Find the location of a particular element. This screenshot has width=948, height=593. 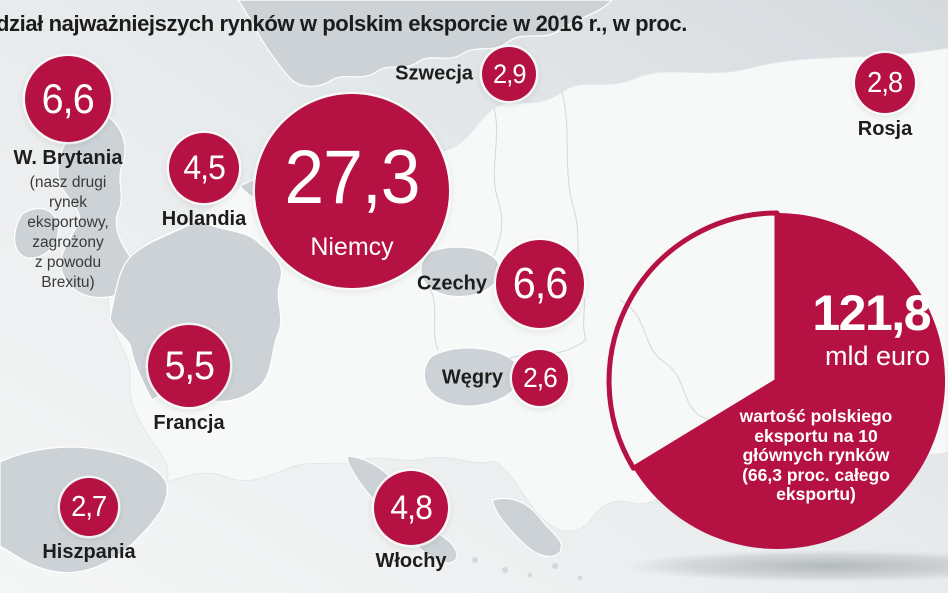

bubble-circle-holandia: 4,5 is located at coordinates (204, 168).